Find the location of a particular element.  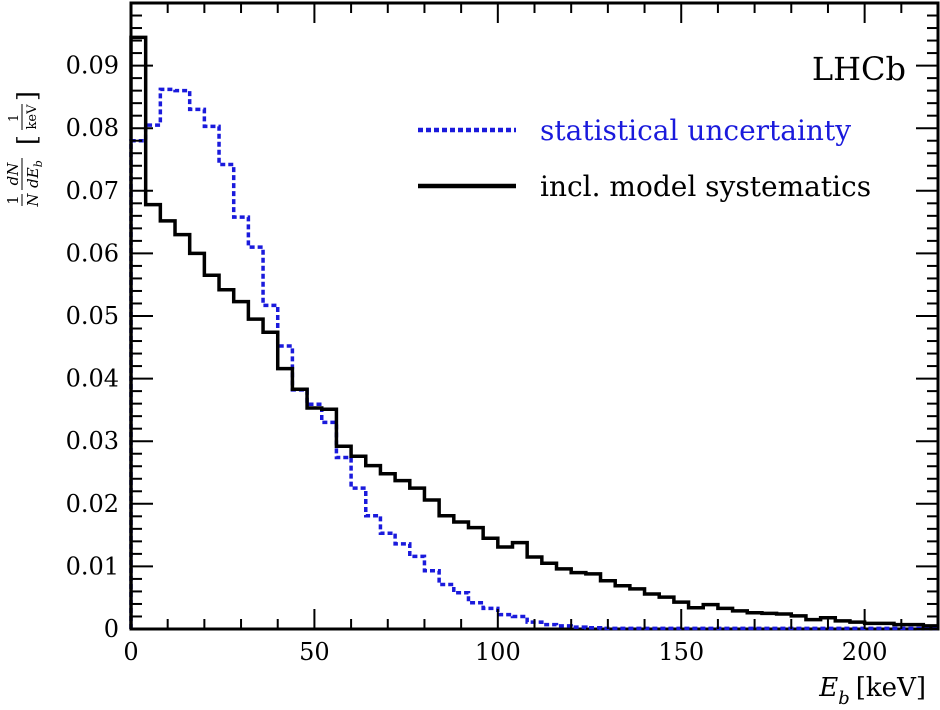

y-axis-unit-num: 1 is located at coordinates (14, 118).